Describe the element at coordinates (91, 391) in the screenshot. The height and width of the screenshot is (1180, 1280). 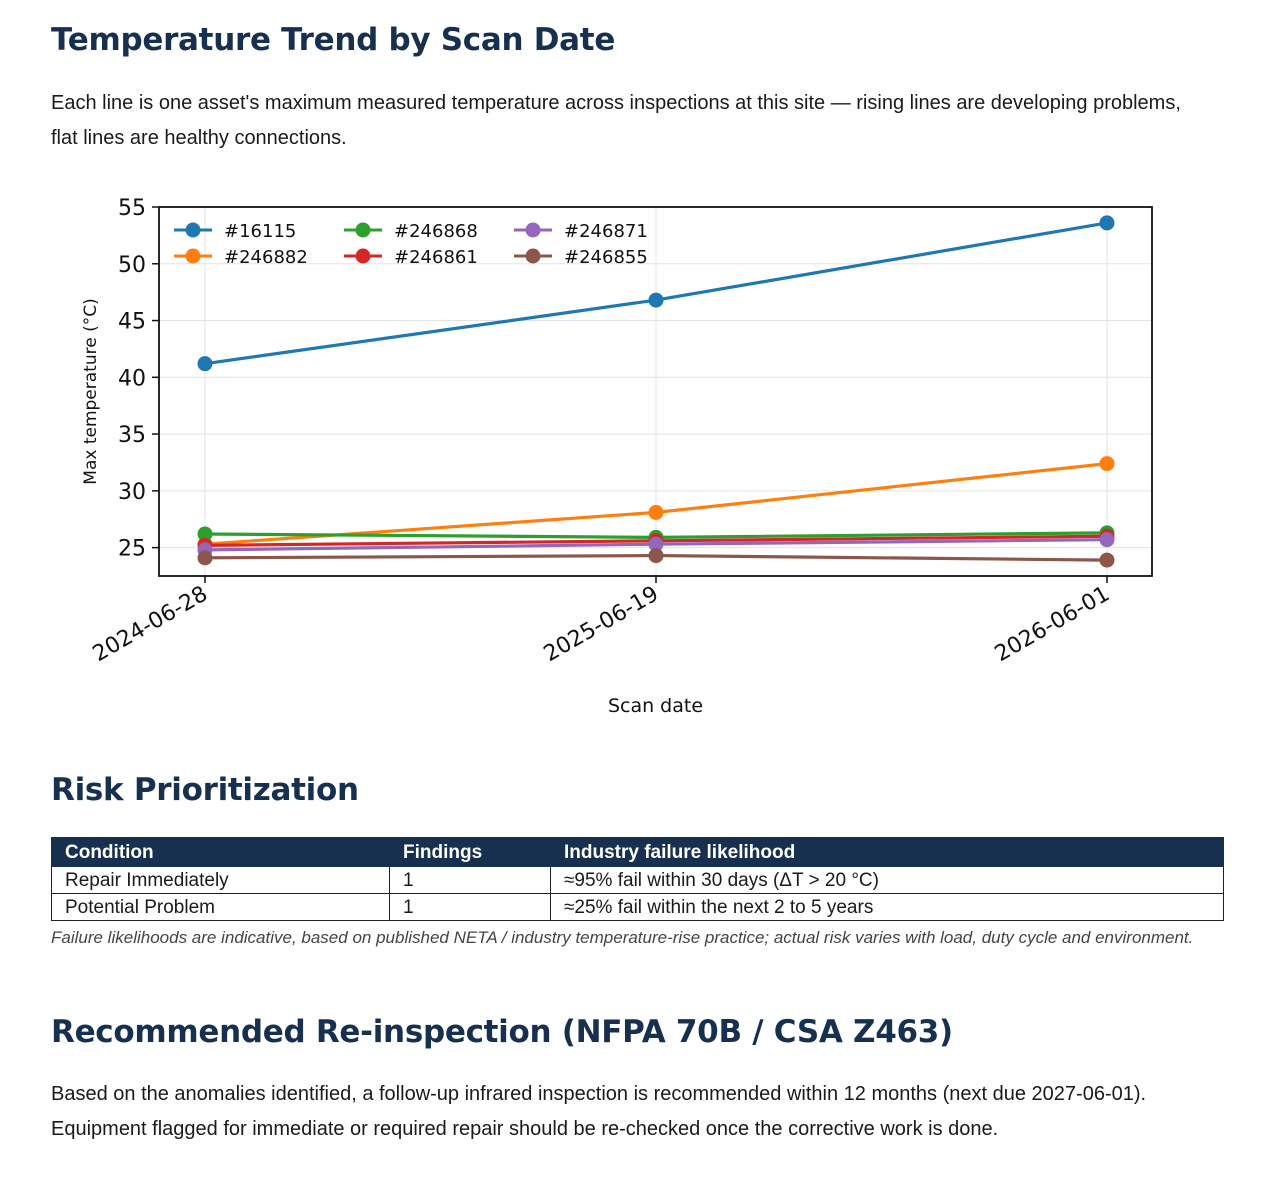
I see `y-axis-label: Max temperature (°C)` at that location.